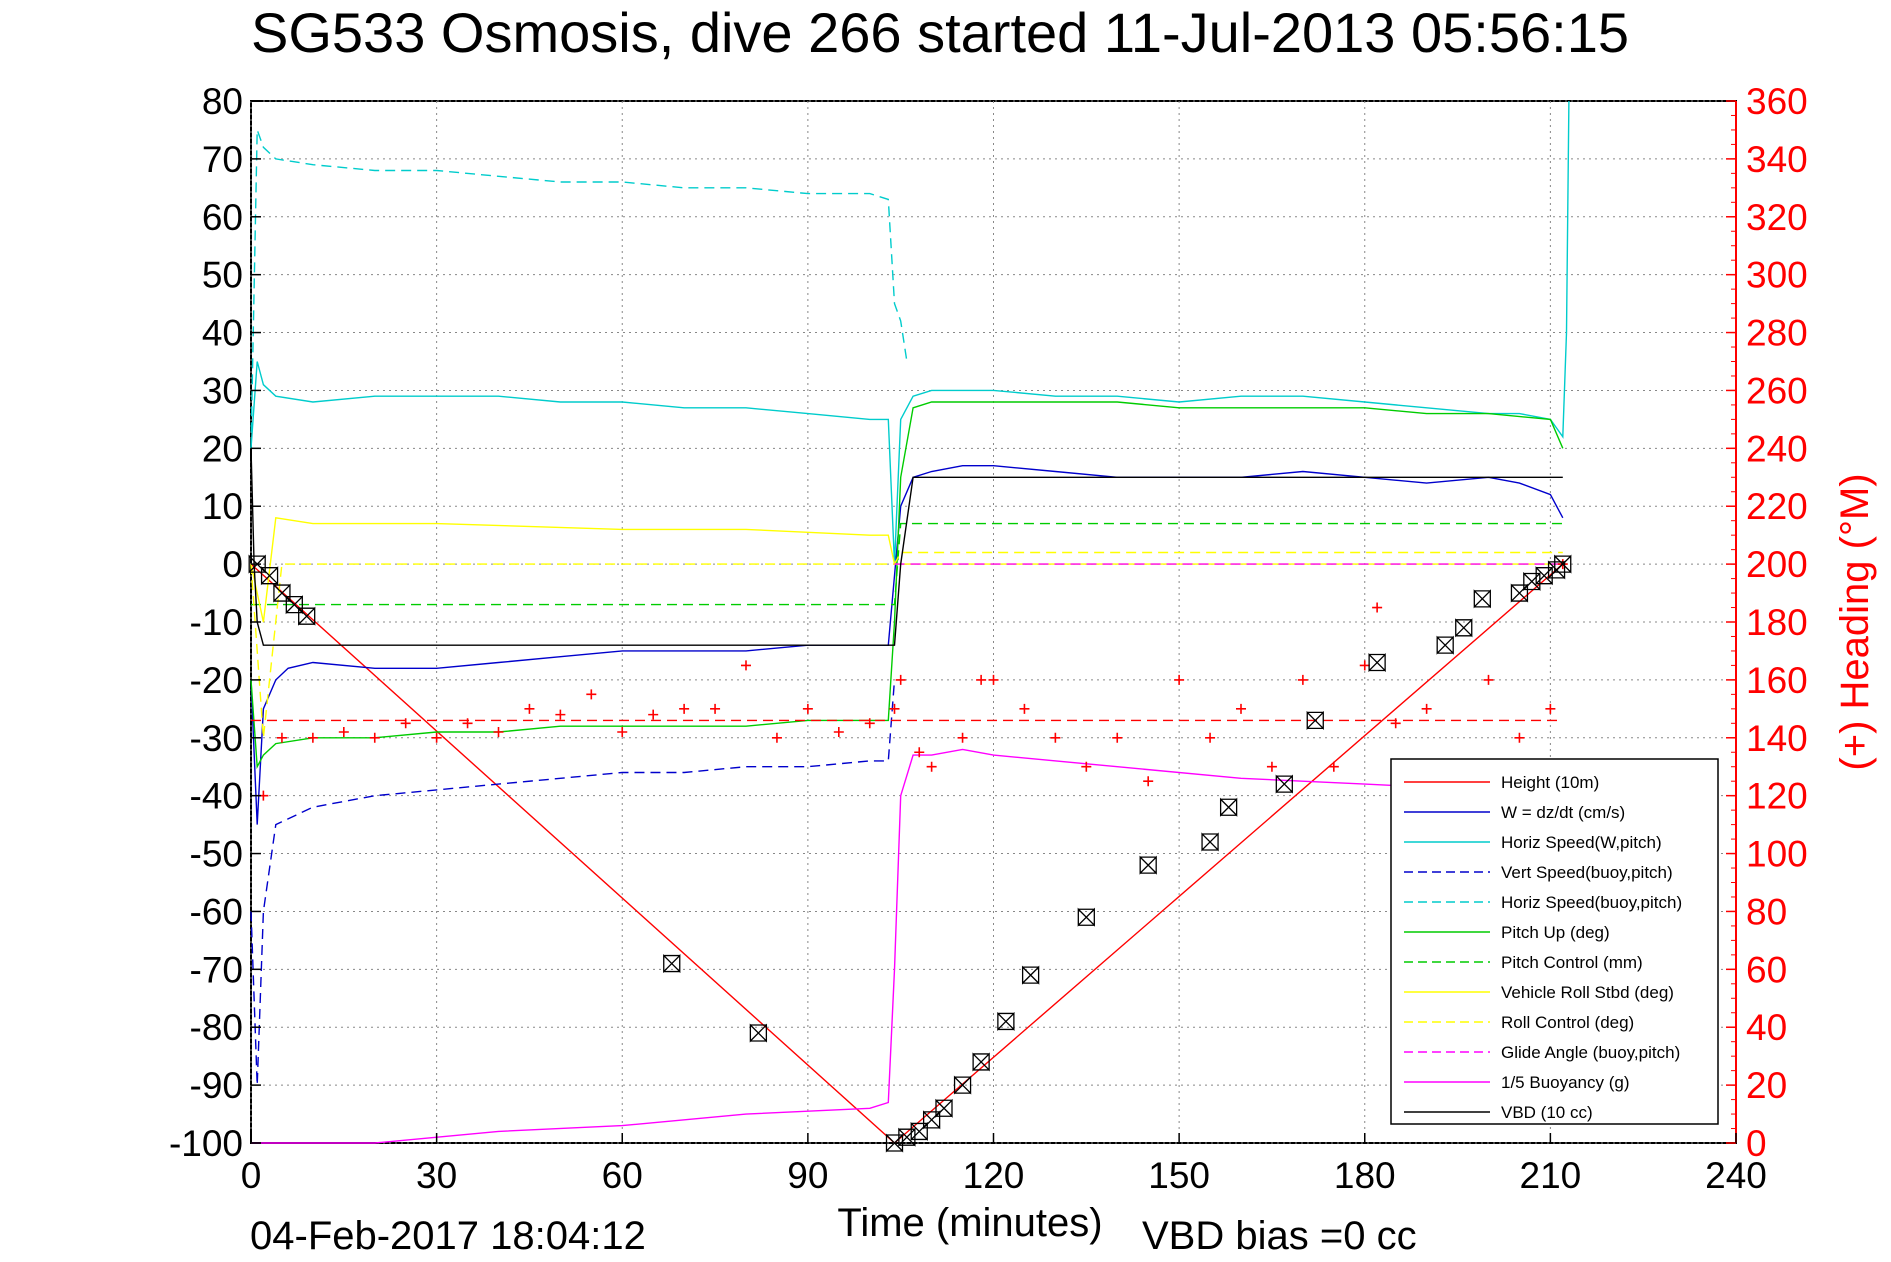 The height and width of the screenshot is (1262, 1891). What do you see at coordinates (436, 1175) in the screenshot?
I see `x-tick-label: 30` at bounding box center [436, 1175].